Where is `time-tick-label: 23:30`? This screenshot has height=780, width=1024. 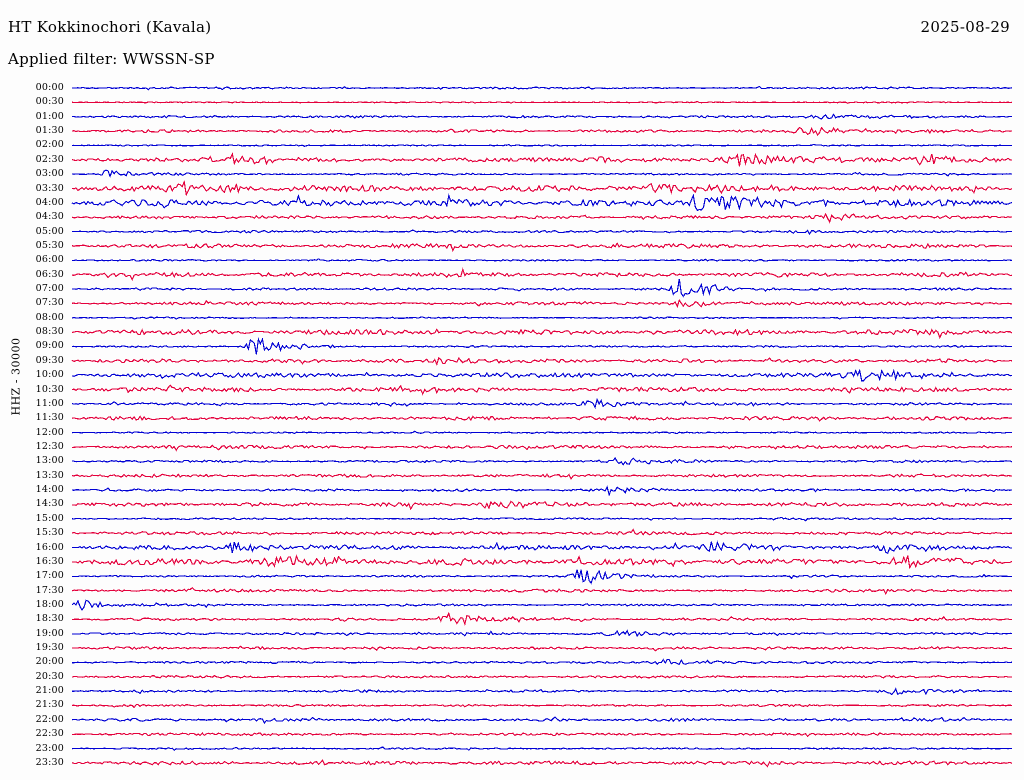
time-tick-label: 23:30 is located at coordinates (49, 762).